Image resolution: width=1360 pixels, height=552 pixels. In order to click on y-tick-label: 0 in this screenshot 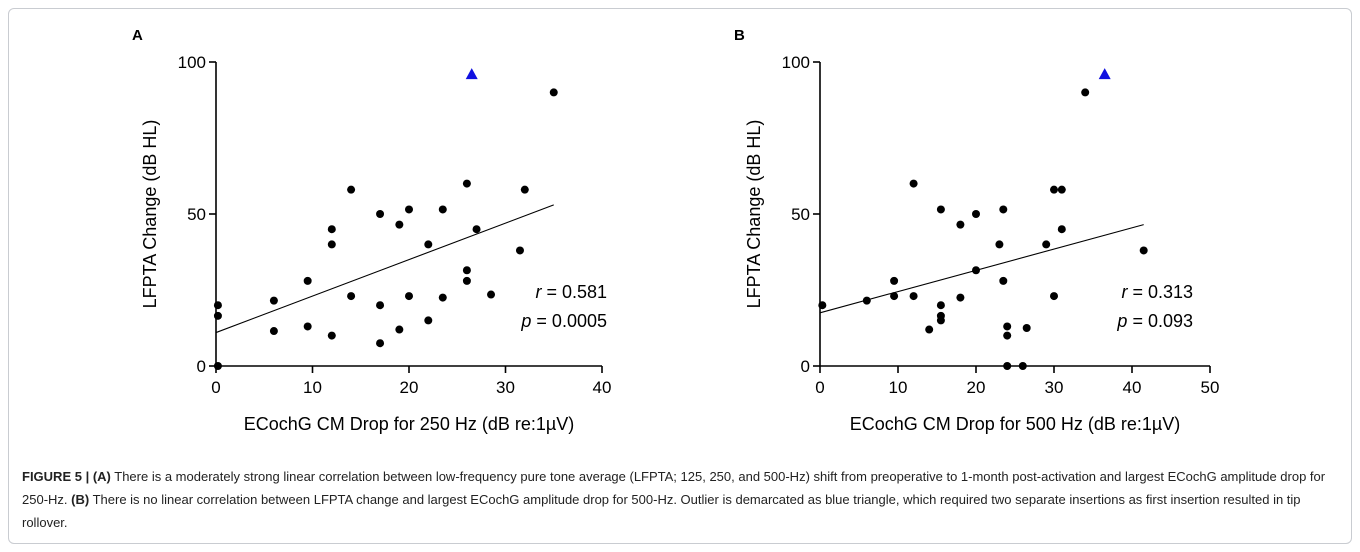, I will do `click(201, 366)`.